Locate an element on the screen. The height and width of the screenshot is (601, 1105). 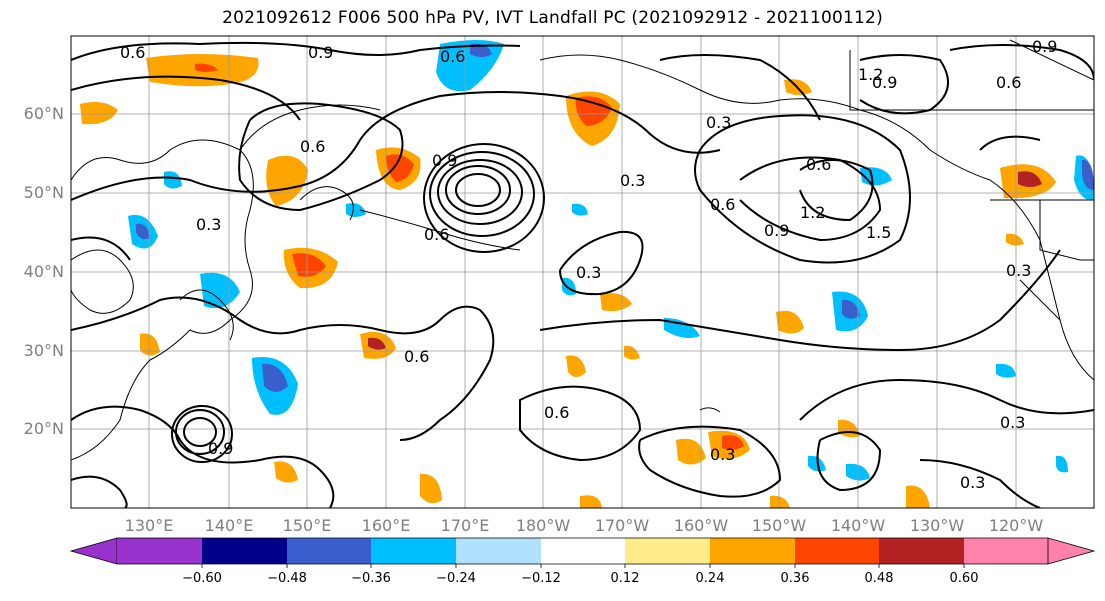
lat-label: 50°N is located at coordinates (43, 192).